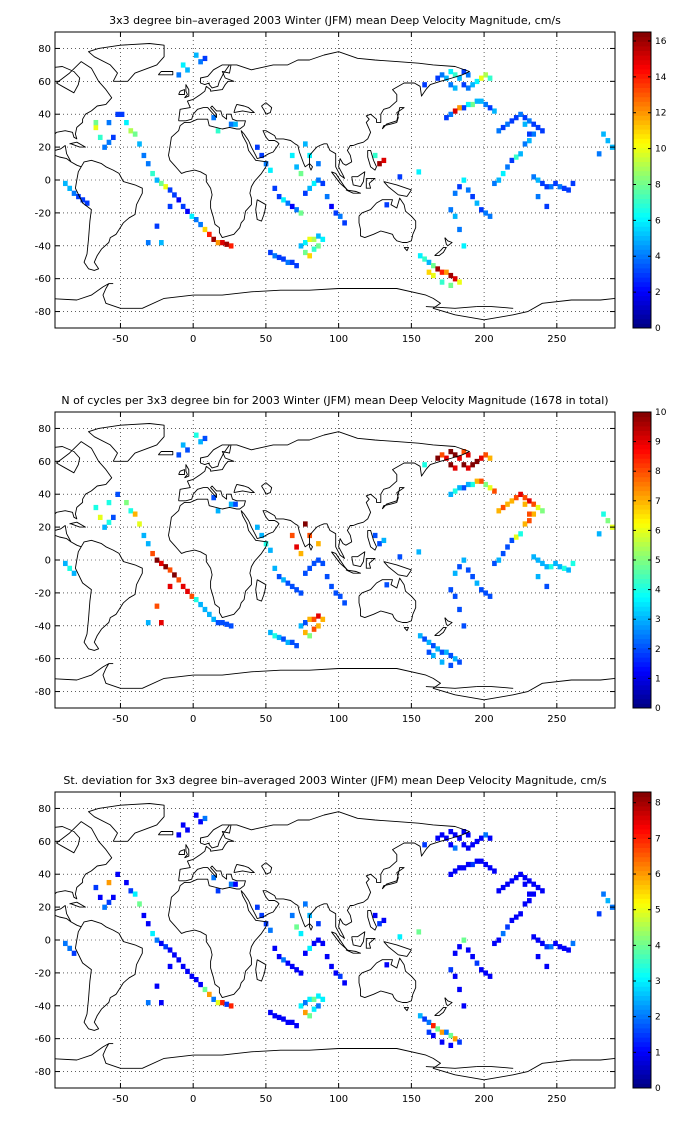 The width and height of the screenshot is (696, 1140). I want to click on colorbar-tick-label: 6, so click(658, 875).